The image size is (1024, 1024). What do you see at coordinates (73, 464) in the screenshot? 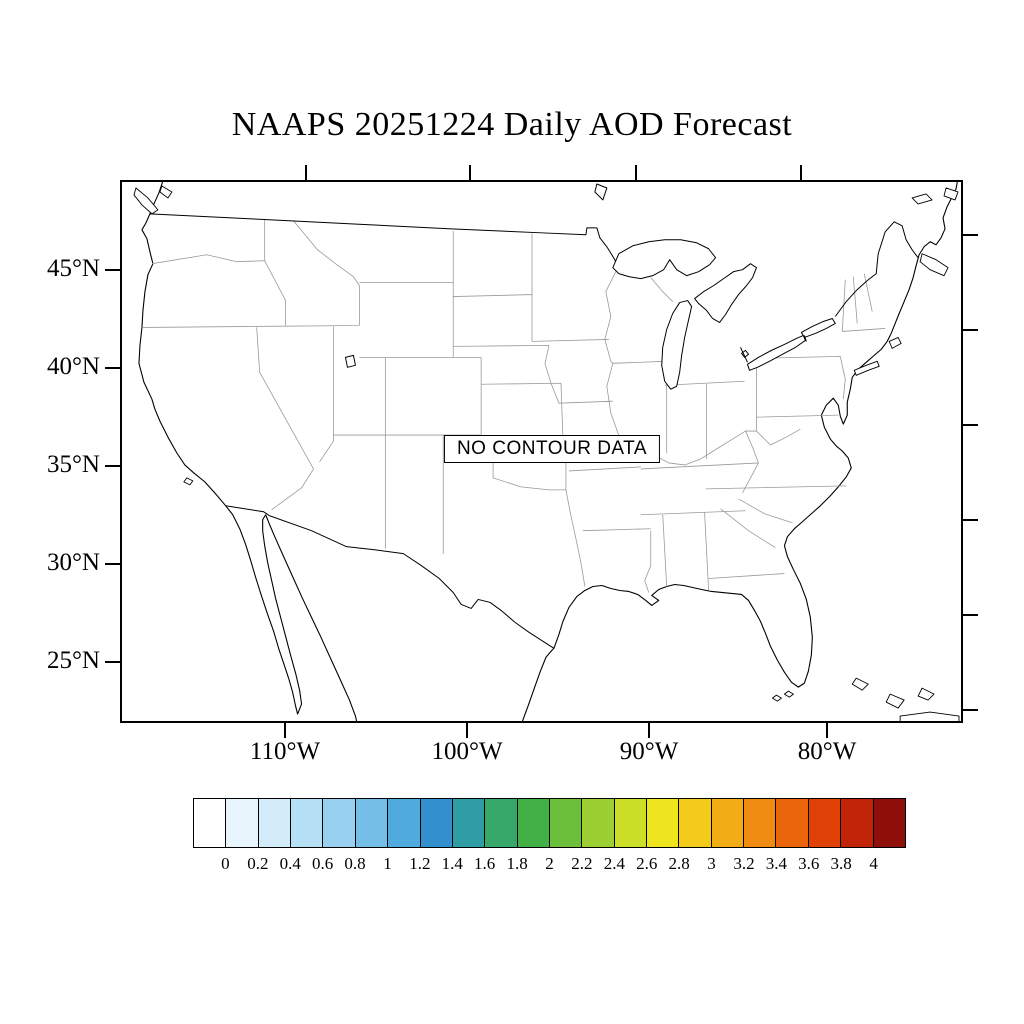
I see `lat-tick-label: 35°N` at bounding box center [73, 464].